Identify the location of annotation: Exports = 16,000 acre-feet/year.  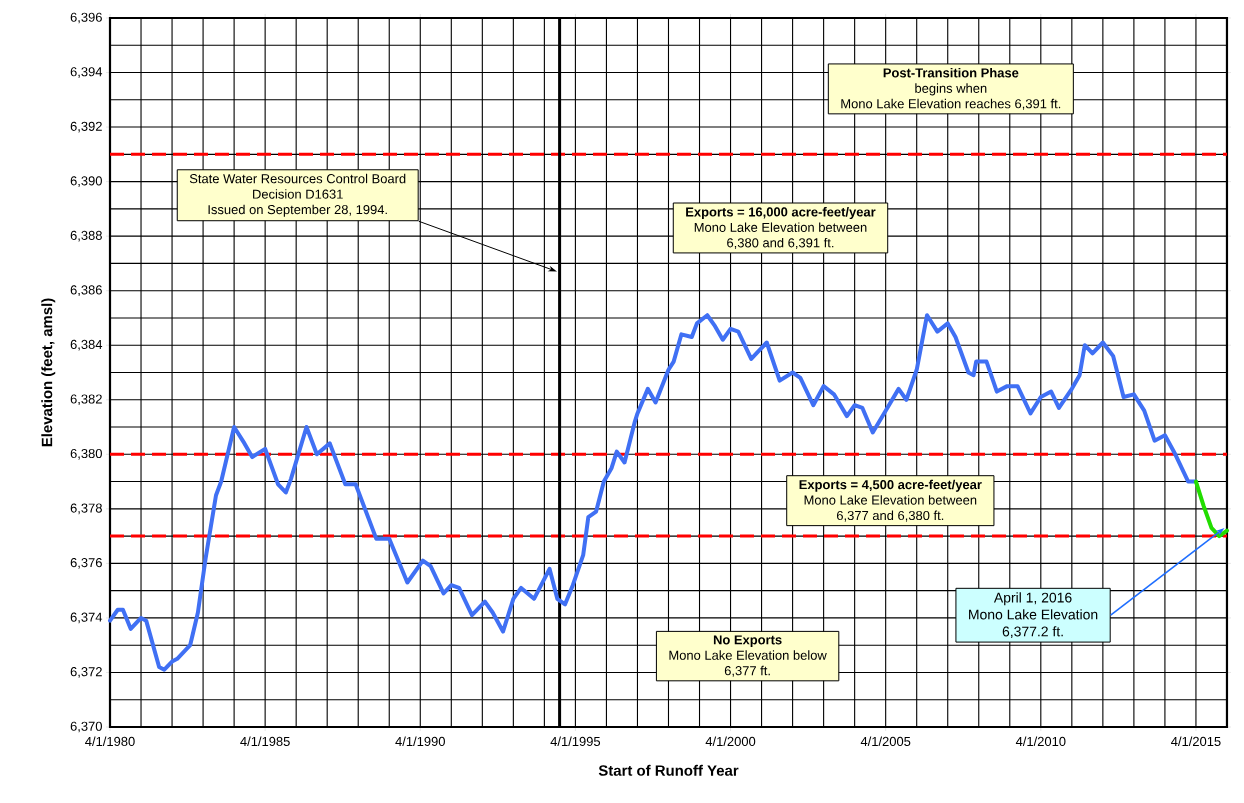
(781, 213).